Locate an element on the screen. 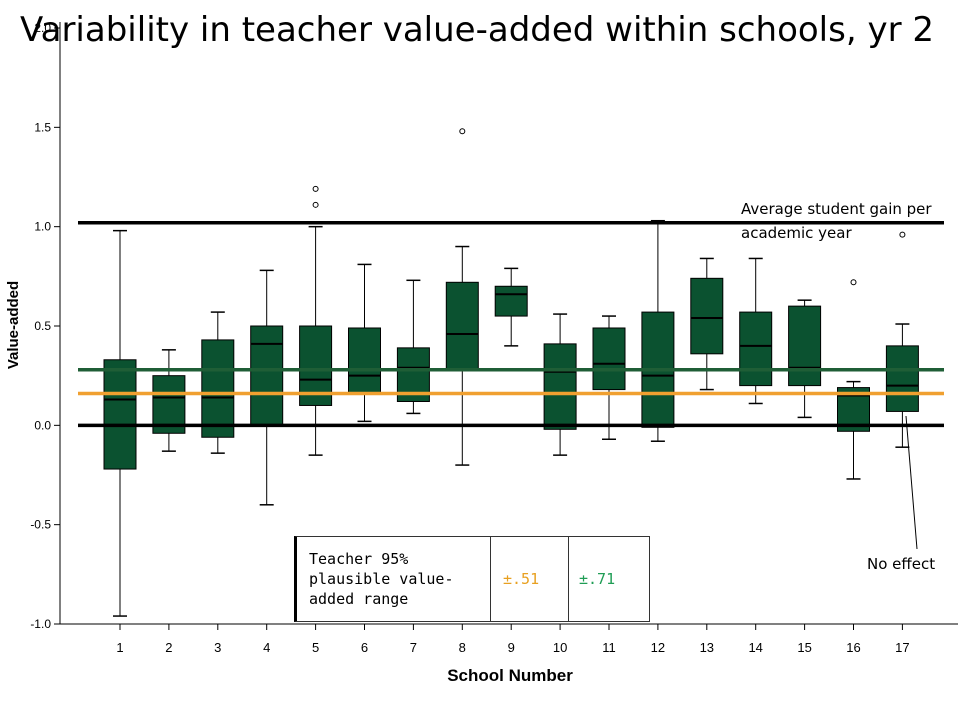 The image size is (960, 720). x-tick-label: 8 is located at coordinates (462, 647).